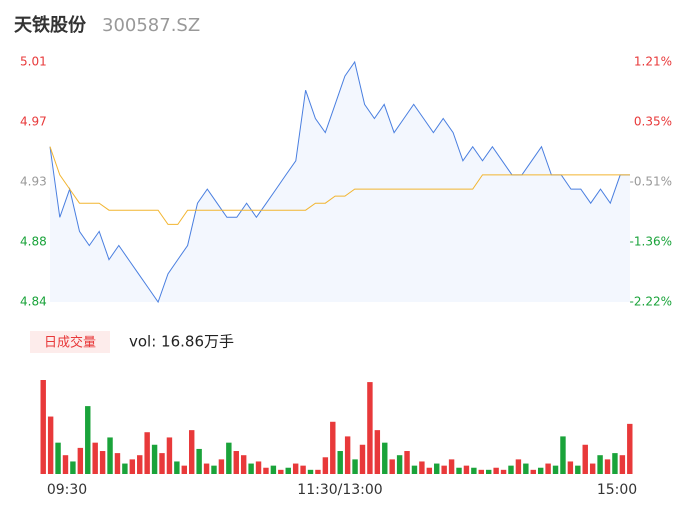 The height and width of the screenshot is (524, 686). I want to click on volume-tag-bg, so click(70, 342).